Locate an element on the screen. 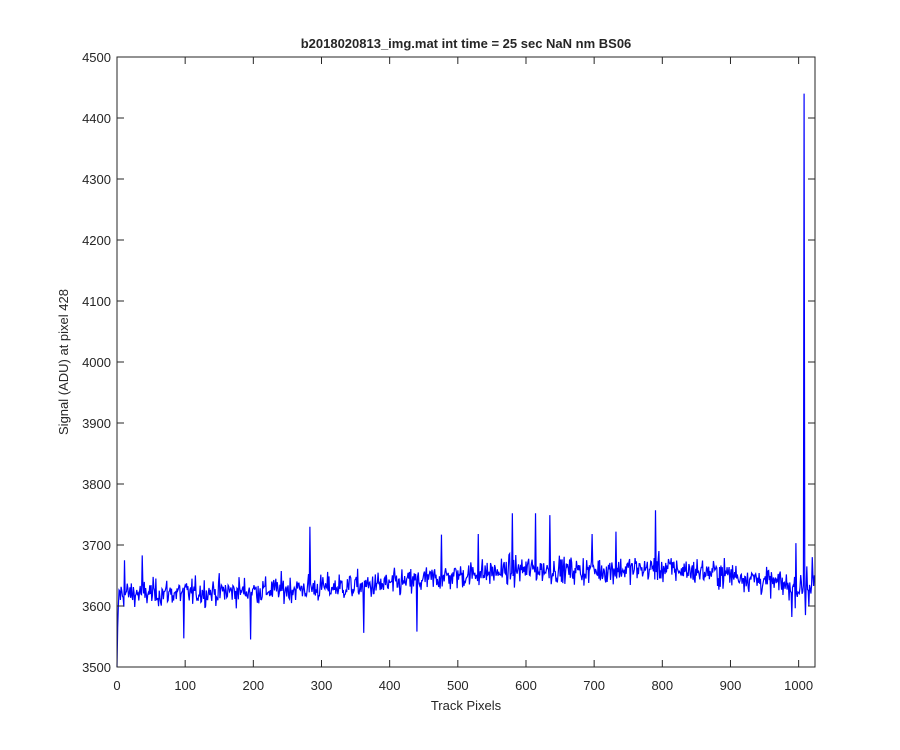 This screenshot has width=900, height=750. y-tick-label: 4200 is located at coordinates (96, 240).